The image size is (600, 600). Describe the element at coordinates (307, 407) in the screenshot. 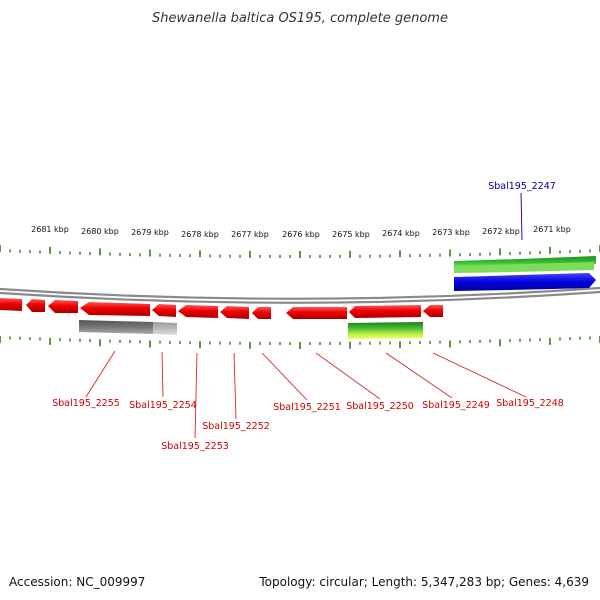

I see `gene-label: Sbal195_2251` at that location.